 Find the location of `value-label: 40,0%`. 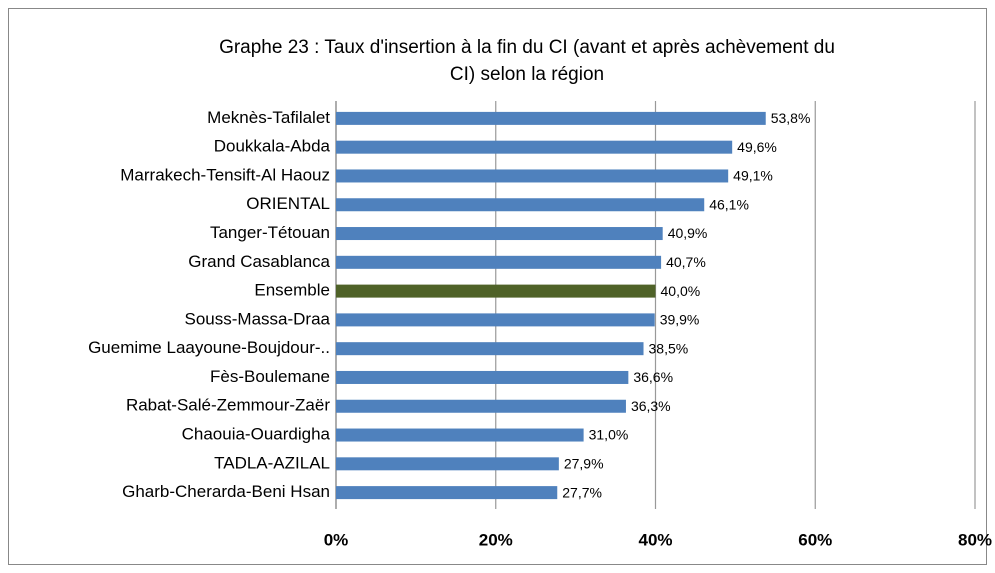

value-label: 40,0% is located at coordinates (681, 291).